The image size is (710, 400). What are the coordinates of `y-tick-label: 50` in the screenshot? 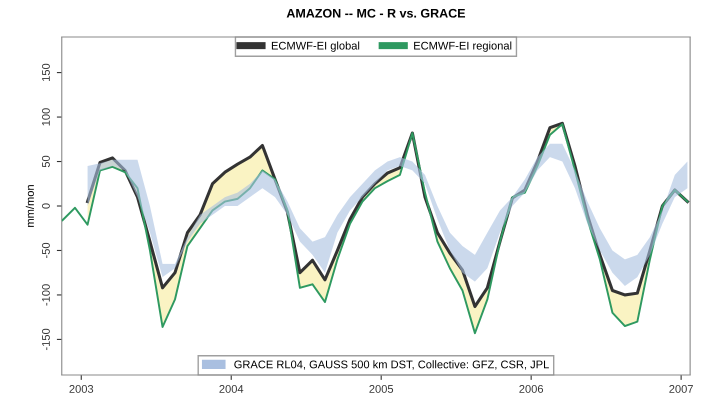 It's located at (46, 162).